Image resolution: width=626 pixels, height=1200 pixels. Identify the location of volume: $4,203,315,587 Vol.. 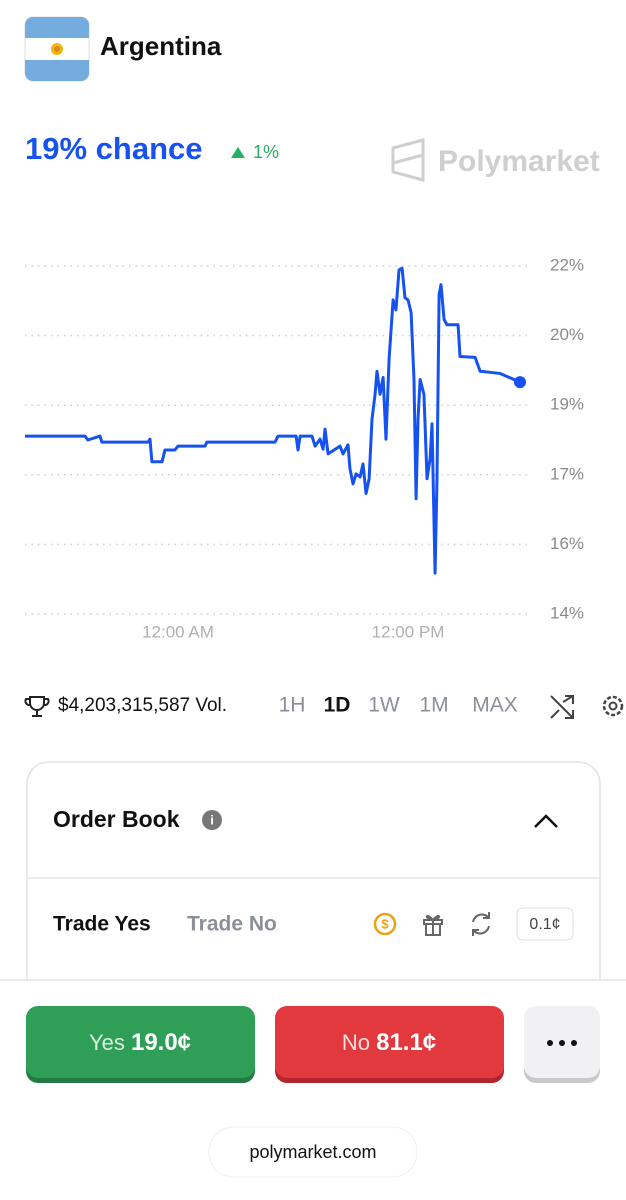
(142, 705).